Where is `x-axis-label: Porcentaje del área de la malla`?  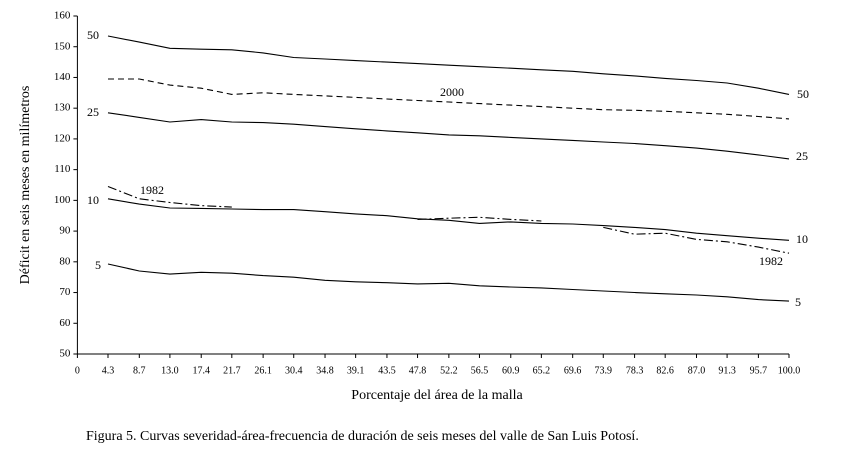 x-axis-label: Porcentaje del área de la malla is located at coordinates (437, 395).